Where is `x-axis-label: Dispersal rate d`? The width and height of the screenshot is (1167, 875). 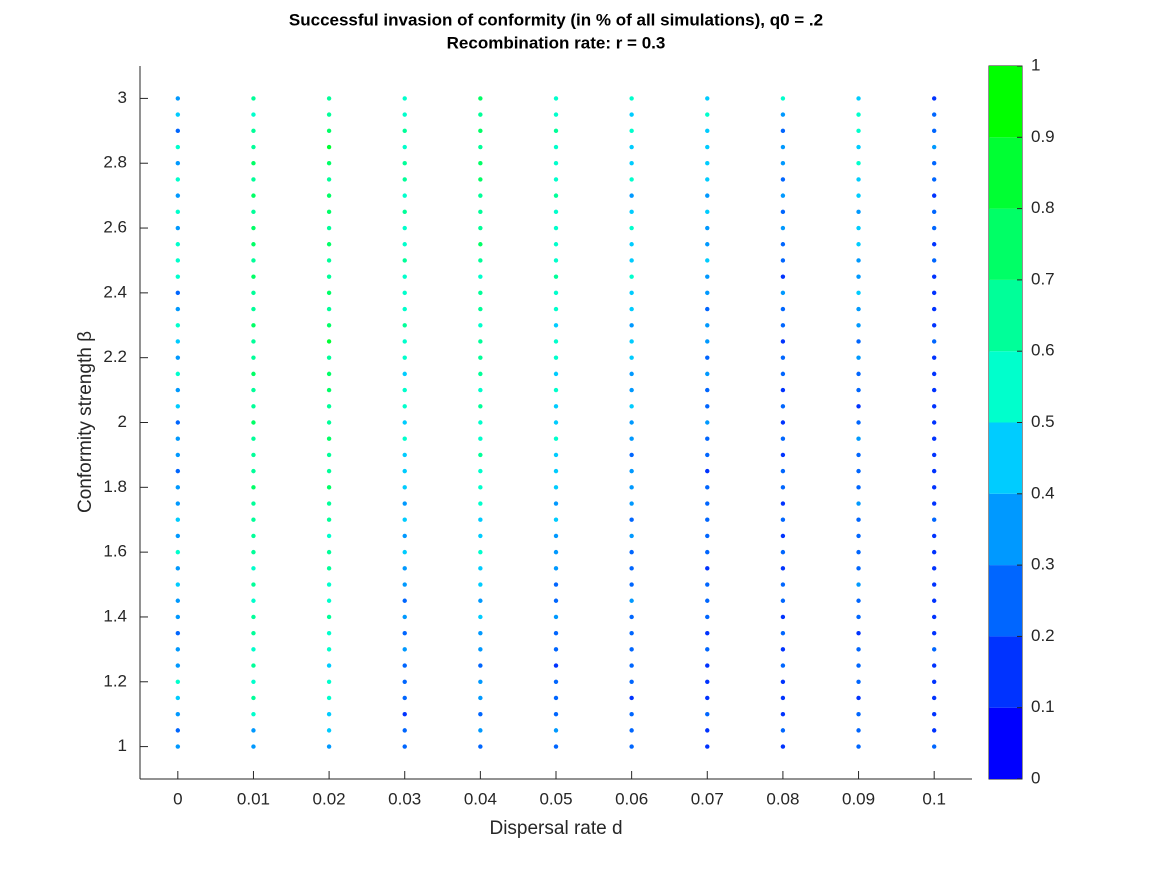 x-axis-label: Dispersal rate d is located at coordinates (555, 828).